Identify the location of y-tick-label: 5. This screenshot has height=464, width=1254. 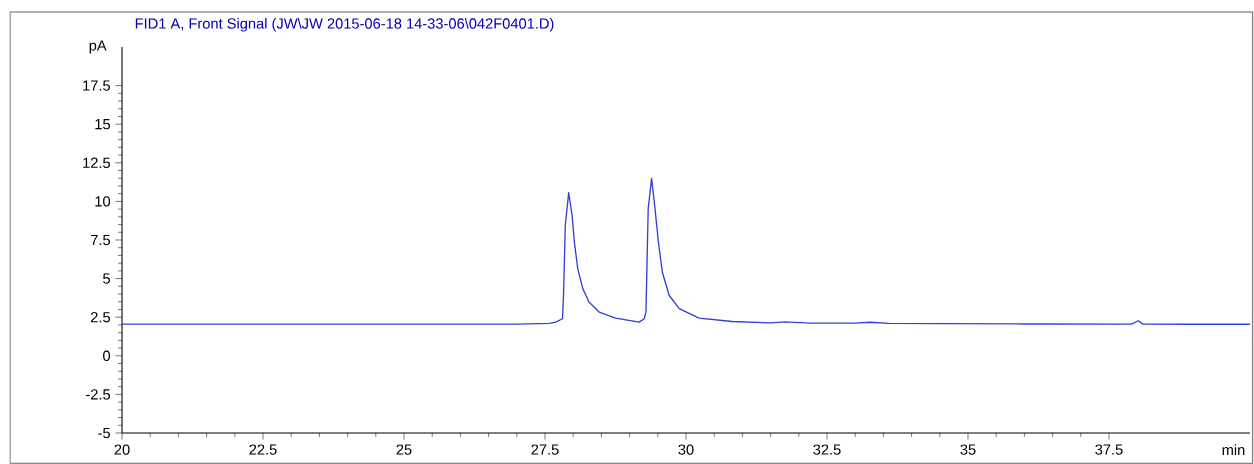
(107, 278).